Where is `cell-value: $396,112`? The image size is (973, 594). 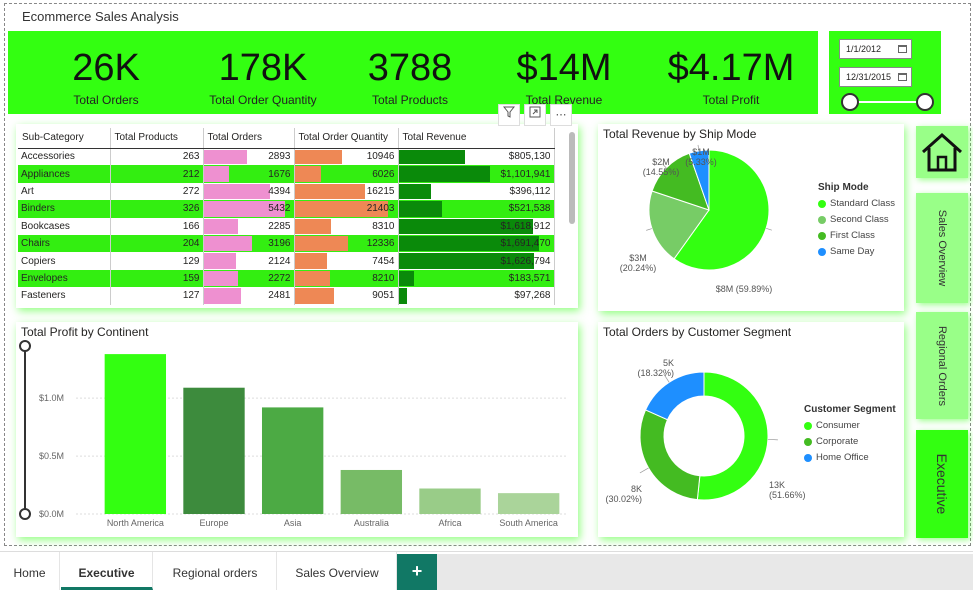
cell-value: $396,112 is located at coordinates (530, 191).